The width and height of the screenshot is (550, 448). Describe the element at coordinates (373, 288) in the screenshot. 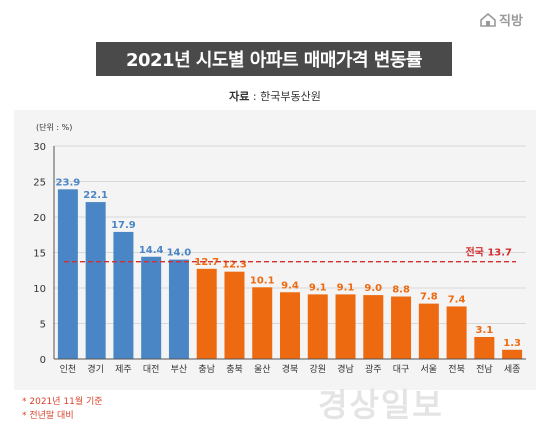

I see `data-label: 9.0` at that location.